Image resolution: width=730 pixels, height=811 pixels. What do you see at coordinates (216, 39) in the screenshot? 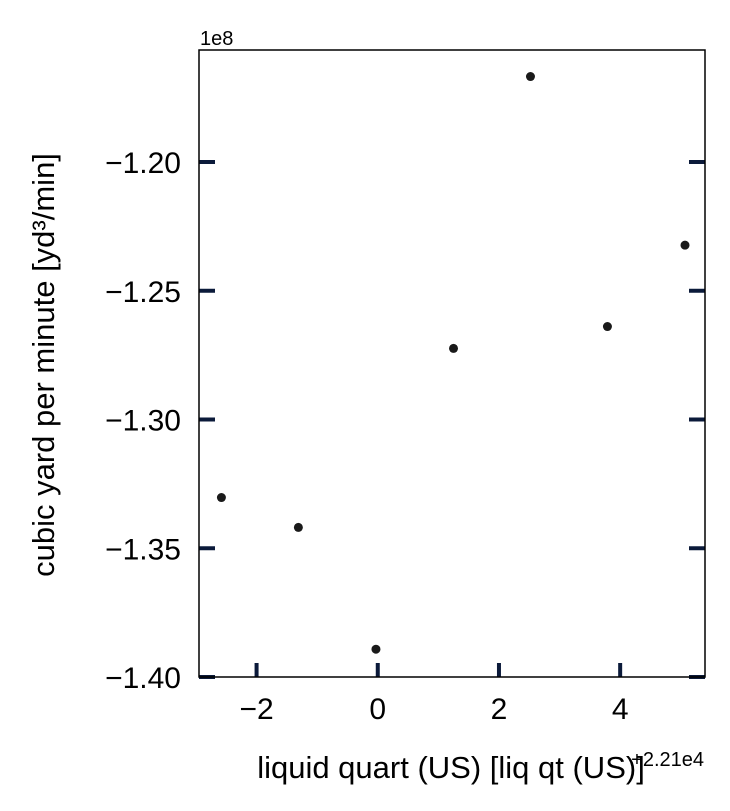
I see `y-axis-offset-label: 1e8` at bounding box center [216, 39].